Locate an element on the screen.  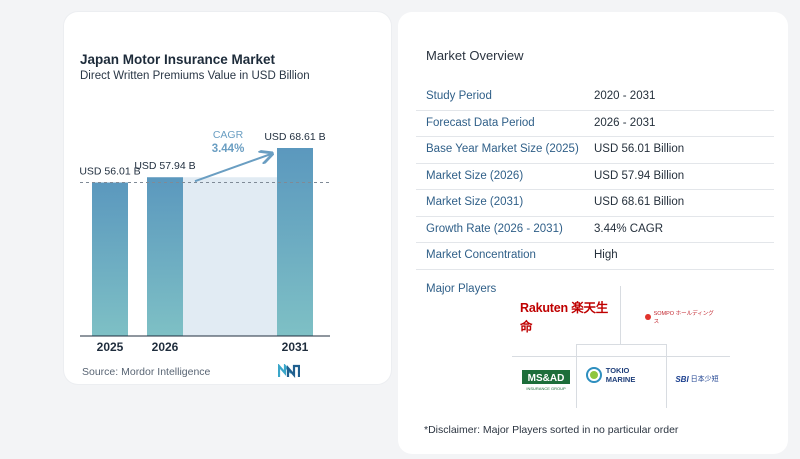
table-row: Forecast Data Period 2026 - 2031 is located at coordinates (595, 124).